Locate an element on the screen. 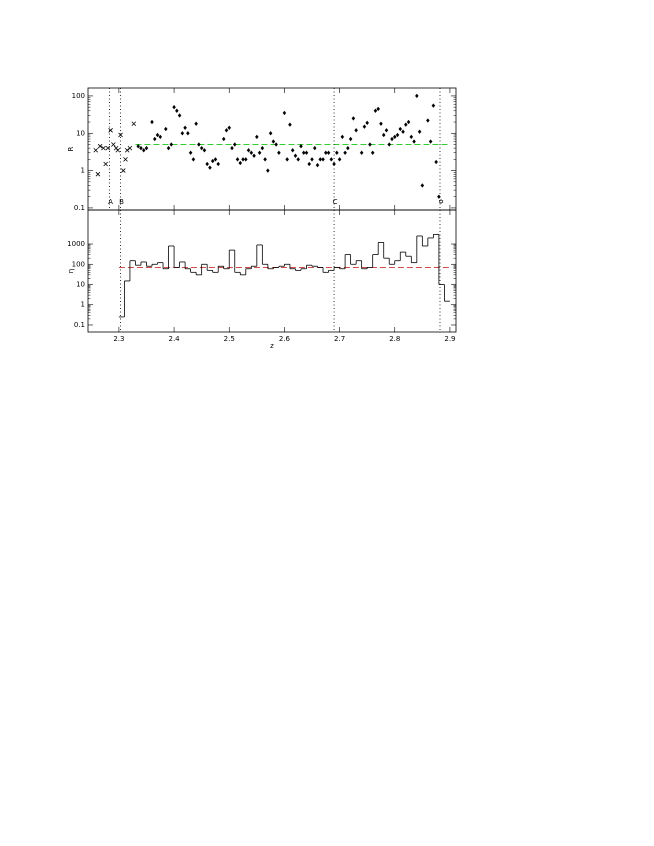 This screenshot has height=846, width=654. y-tick-label: 0.1 is located at coordinates (79, 208).